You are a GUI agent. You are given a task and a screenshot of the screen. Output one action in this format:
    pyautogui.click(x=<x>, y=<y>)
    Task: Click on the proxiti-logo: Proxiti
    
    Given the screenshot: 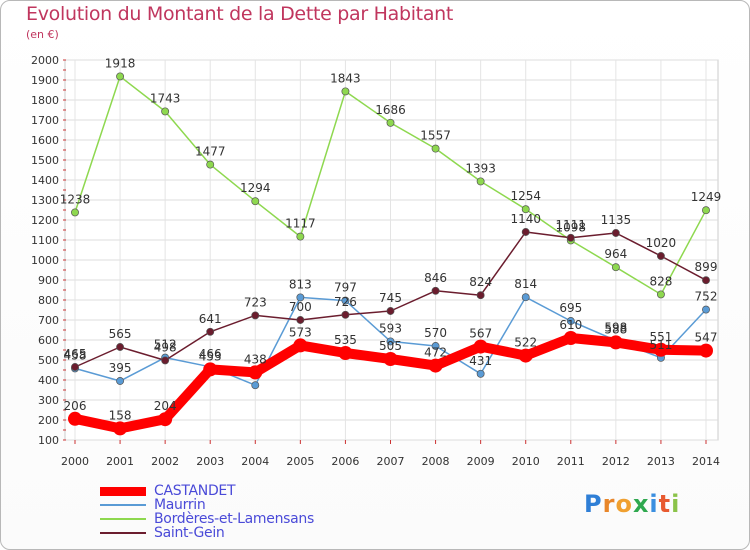 What is the action you would take?
    pyautogui.click(x=632, y=504)
    